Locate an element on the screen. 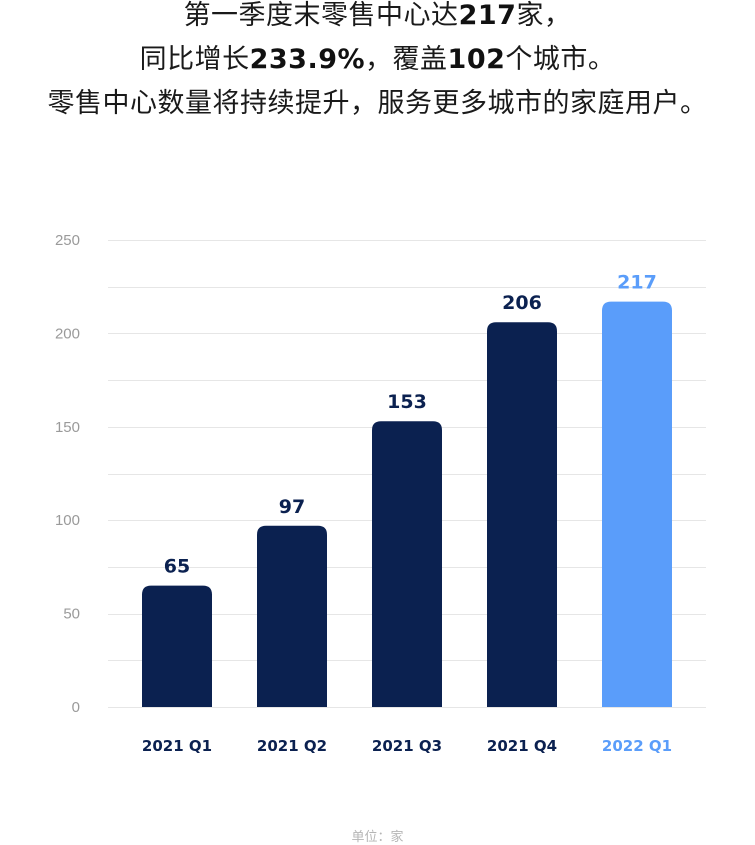  headline-number: 233.9% is located at coordinates (307, 59).